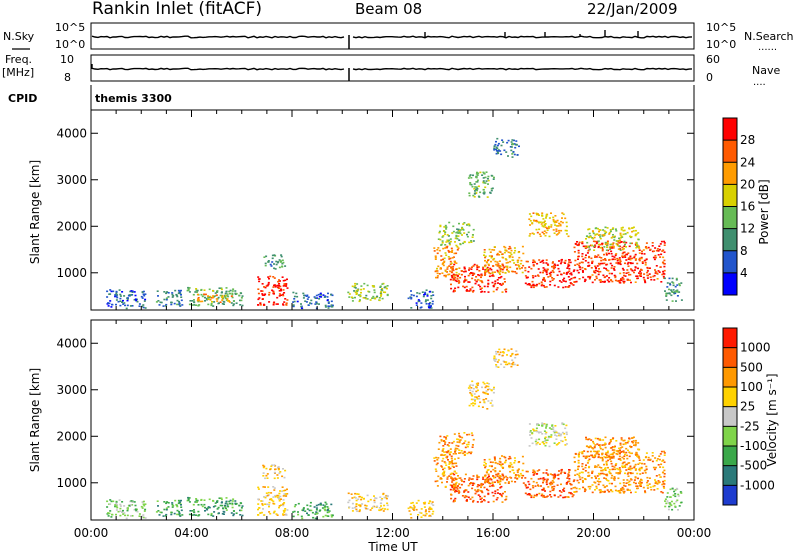  Describe the element at coordinates (730, 495) in the screenshot. I see `colorbar-swatch` at that location.